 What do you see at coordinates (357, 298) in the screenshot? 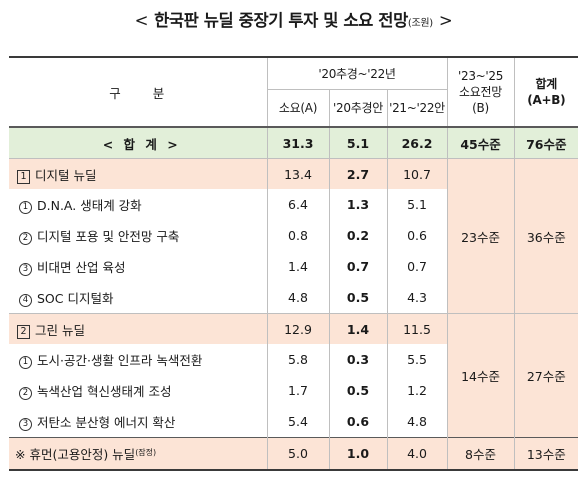
I see `digital-item-b: 0.5` at bounding box center [357, 298].